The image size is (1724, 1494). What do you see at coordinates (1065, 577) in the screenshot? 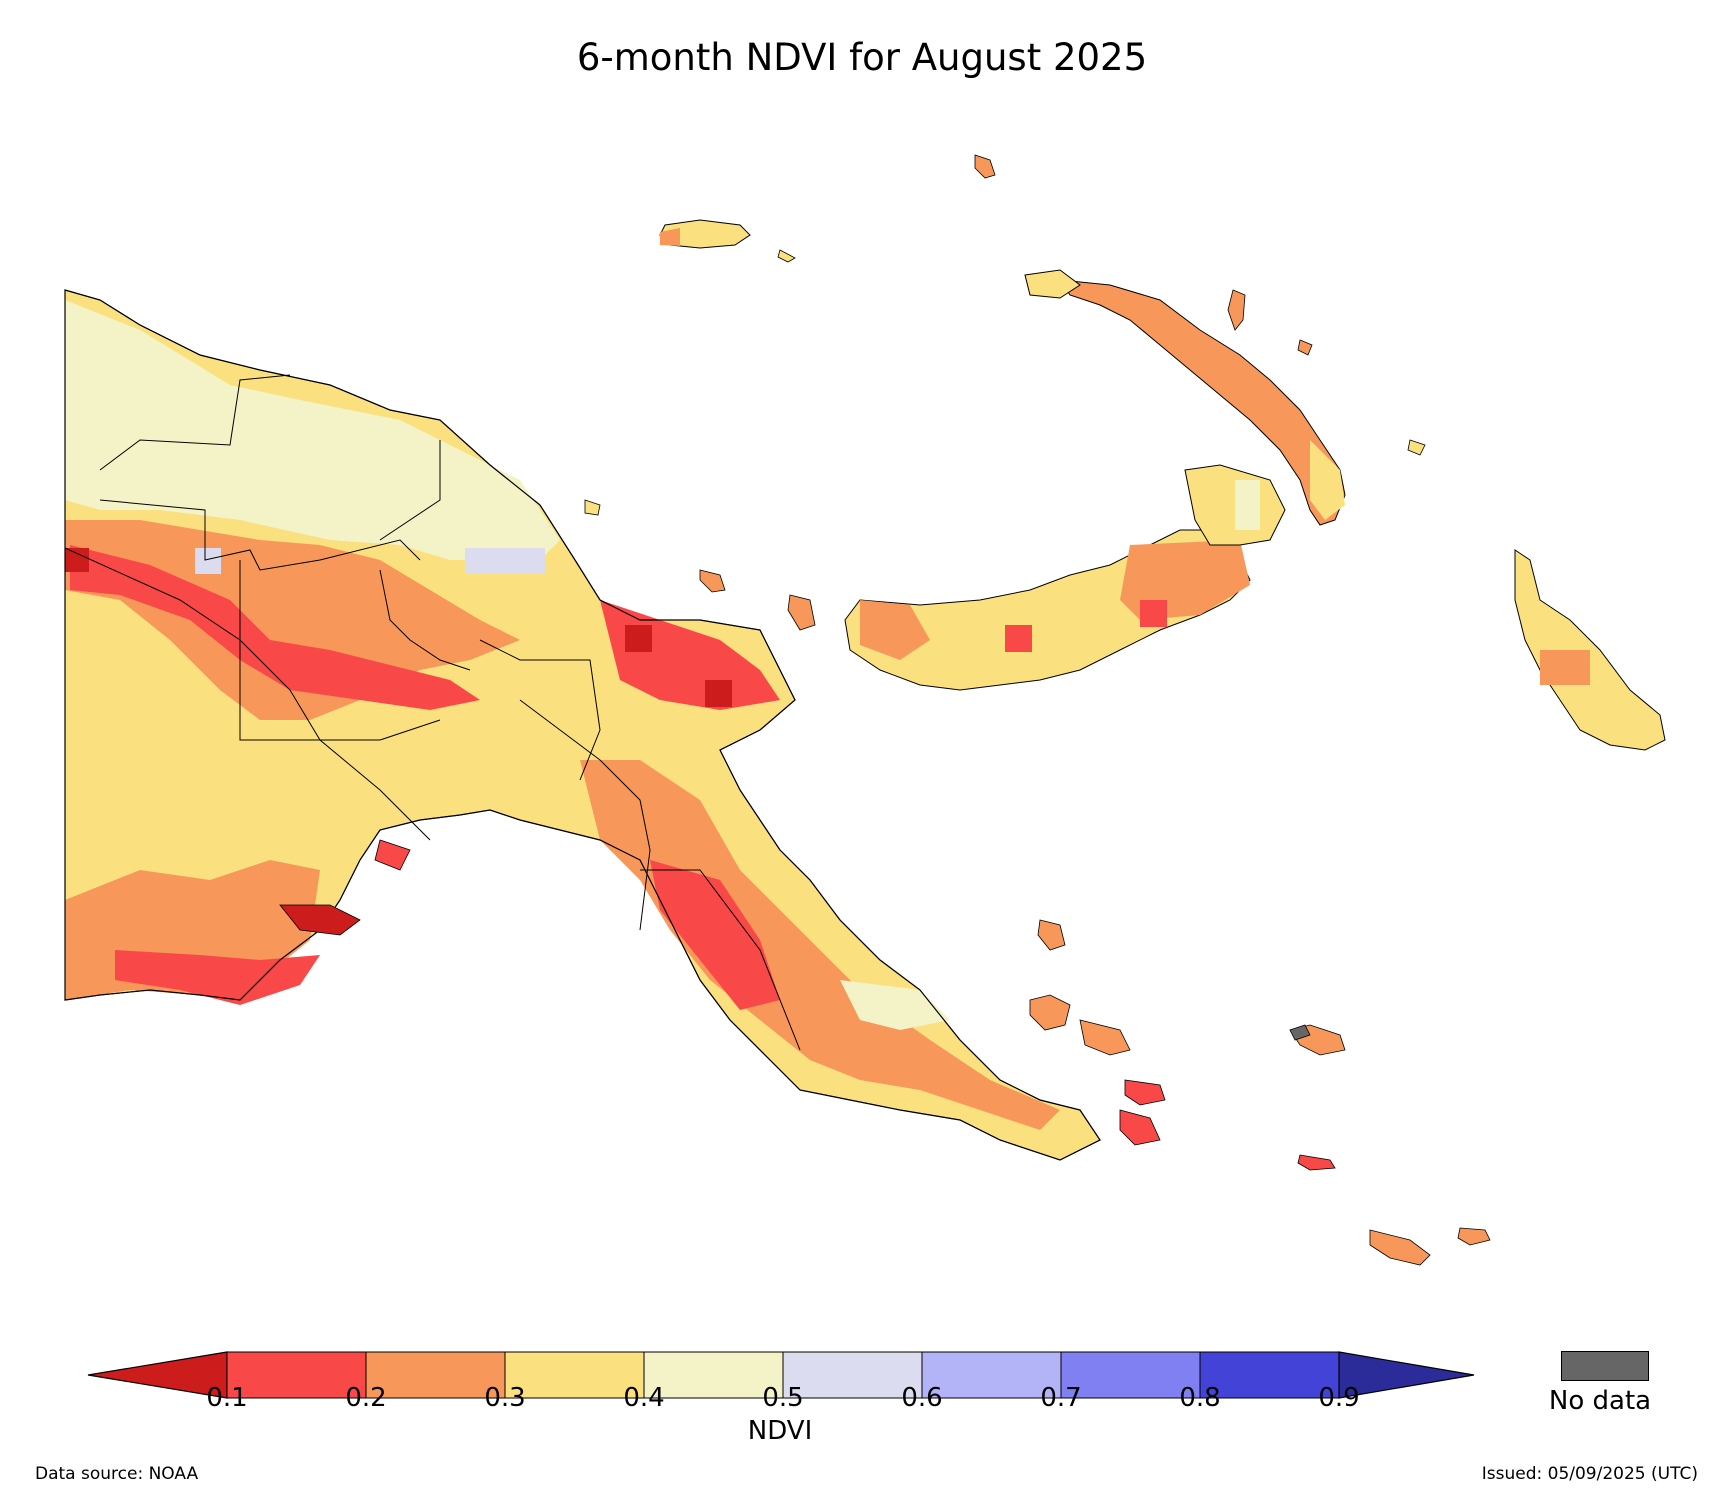
I see `new-britain` at bounding box center [1065, 577].